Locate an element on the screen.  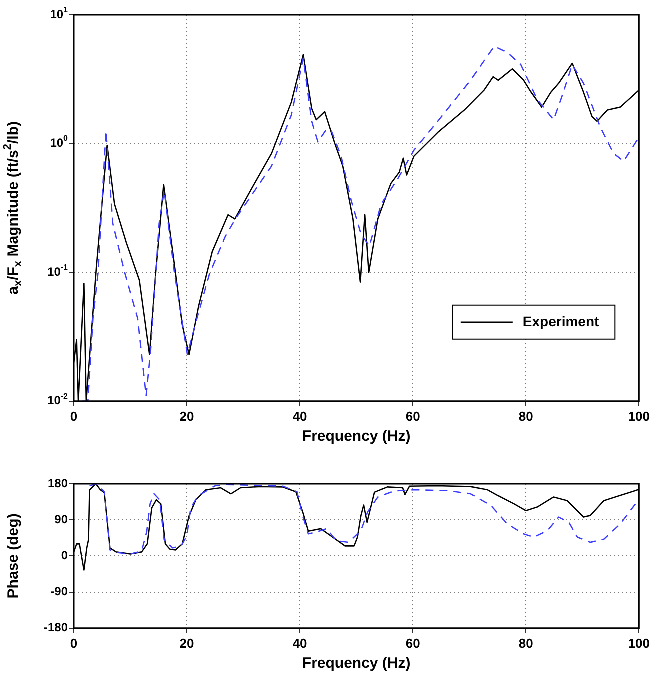
y-tick-label: -90 is located at coordinates (59, 591).